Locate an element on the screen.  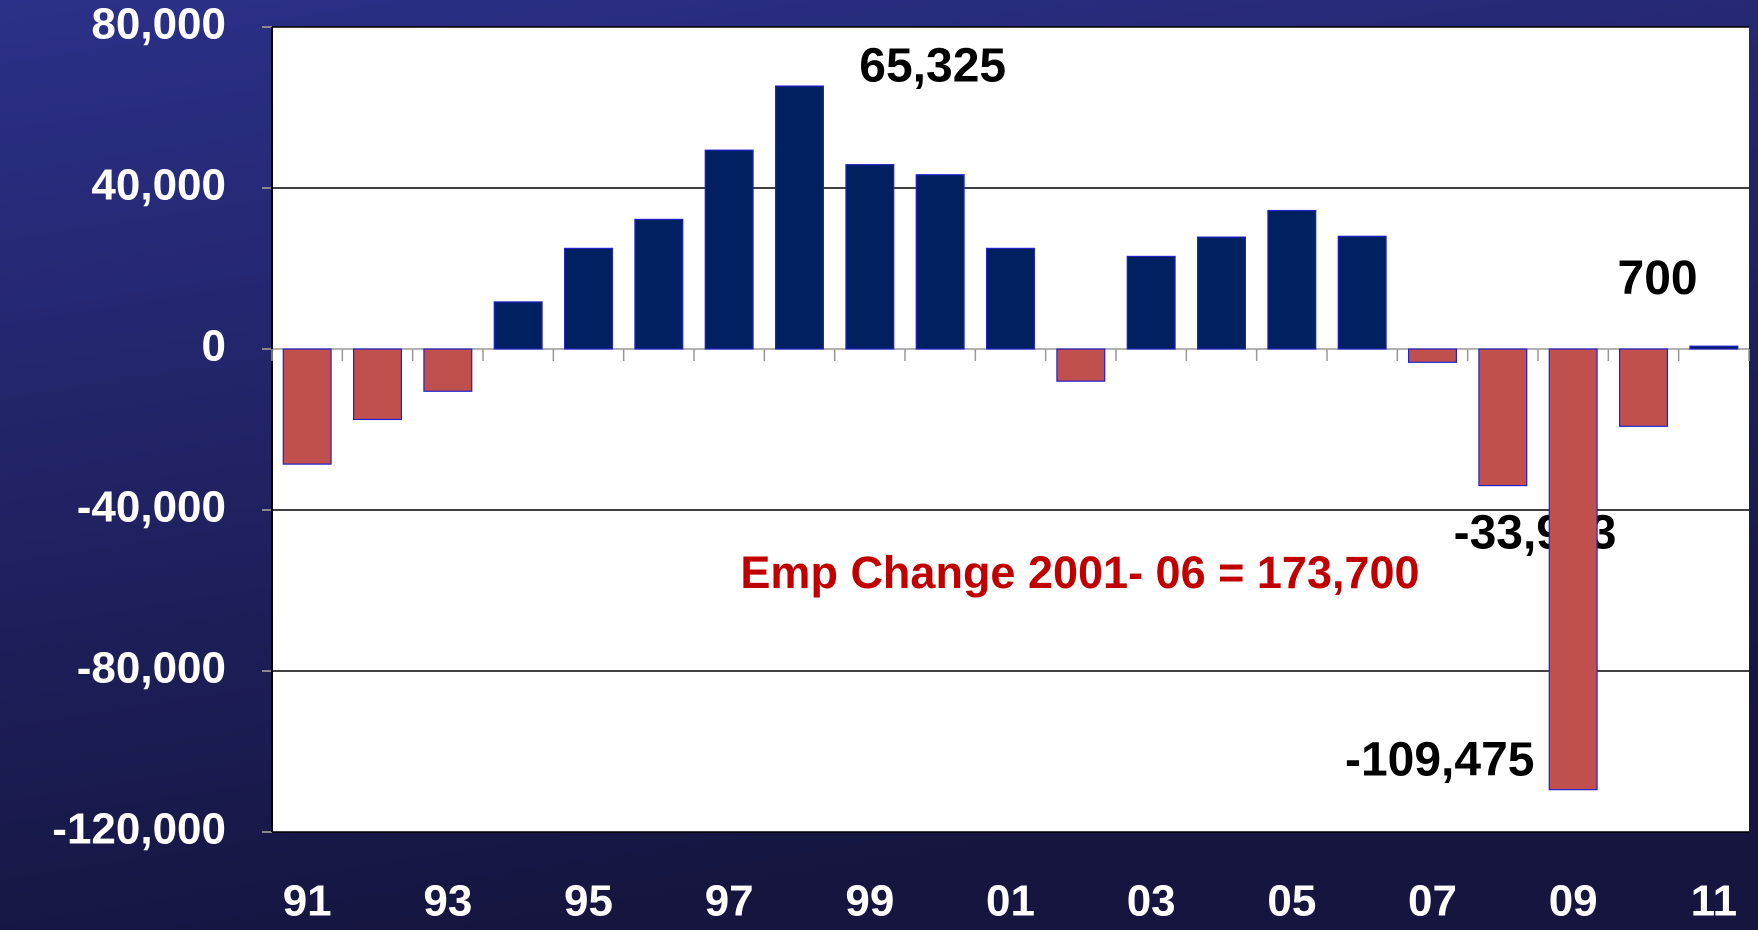
x-tick-label: 97 is located at coordinates (729, 901).